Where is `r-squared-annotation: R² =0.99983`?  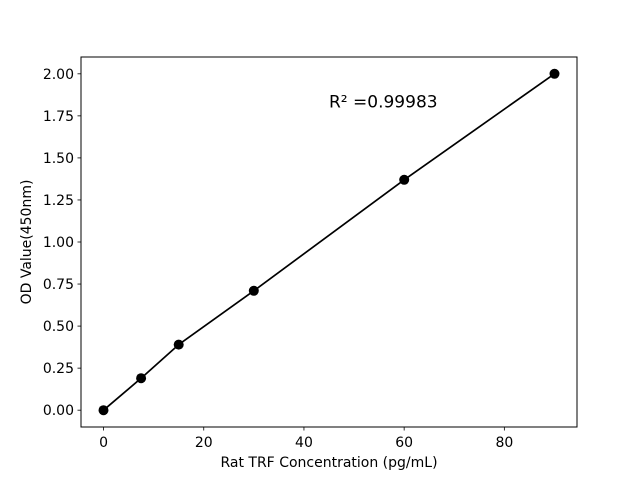 r-squared-annotation: R² =0.99983 is located at coordinates (383, 103).